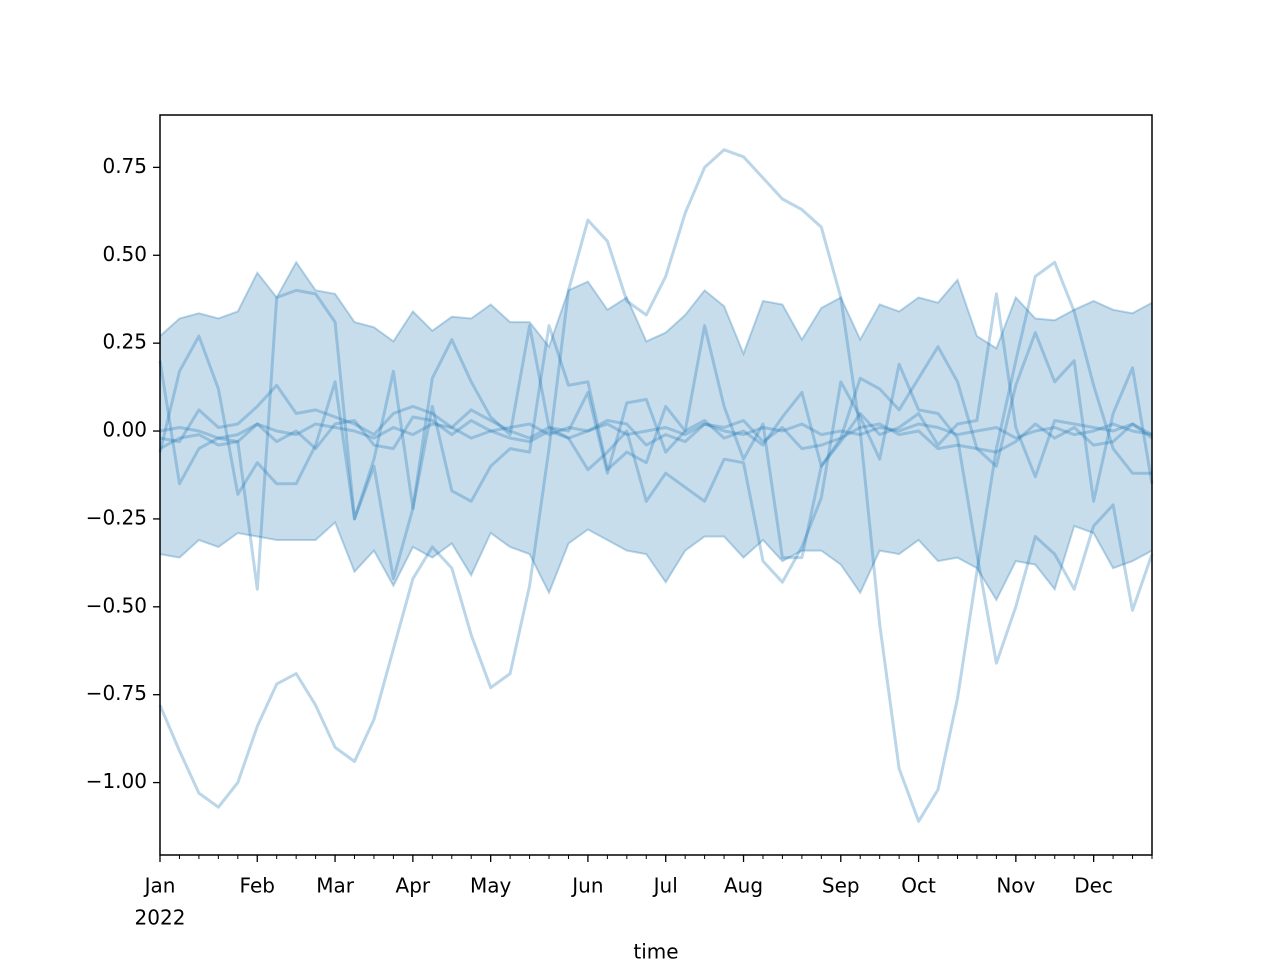 Image resolution: width=1280 pixels, height=960 pixels. Describe the element at coordinates (116, 517) in the screenshot. I see `y-tick-label: −0.25` at that location.